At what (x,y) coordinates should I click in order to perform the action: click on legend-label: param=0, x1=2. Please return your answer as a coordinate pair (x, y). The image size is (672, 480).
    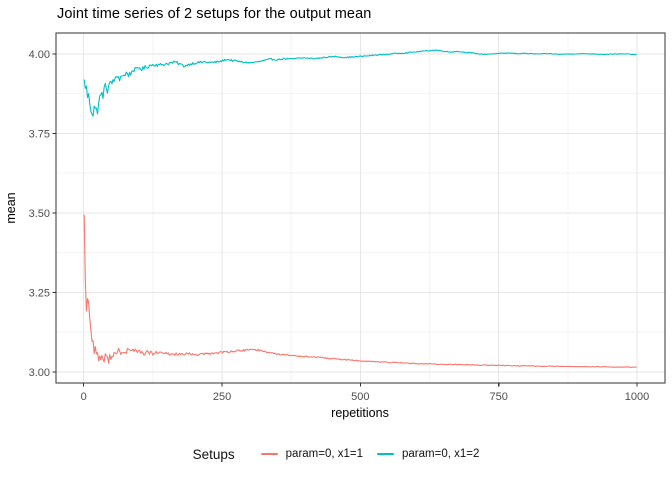
    Looking at the image, I should click on (441, 454).